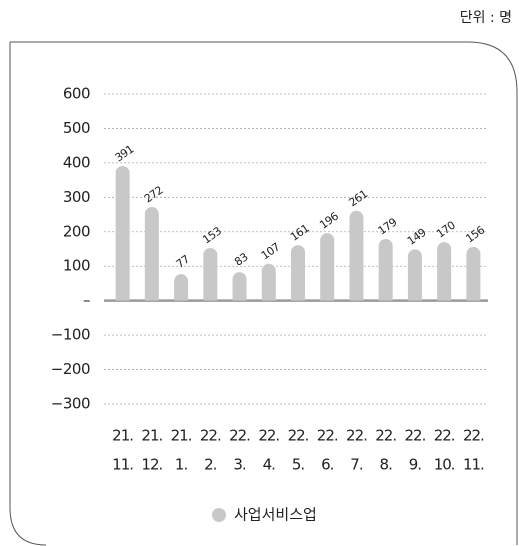  I want to click on value-label: 77, so click(183, 261).